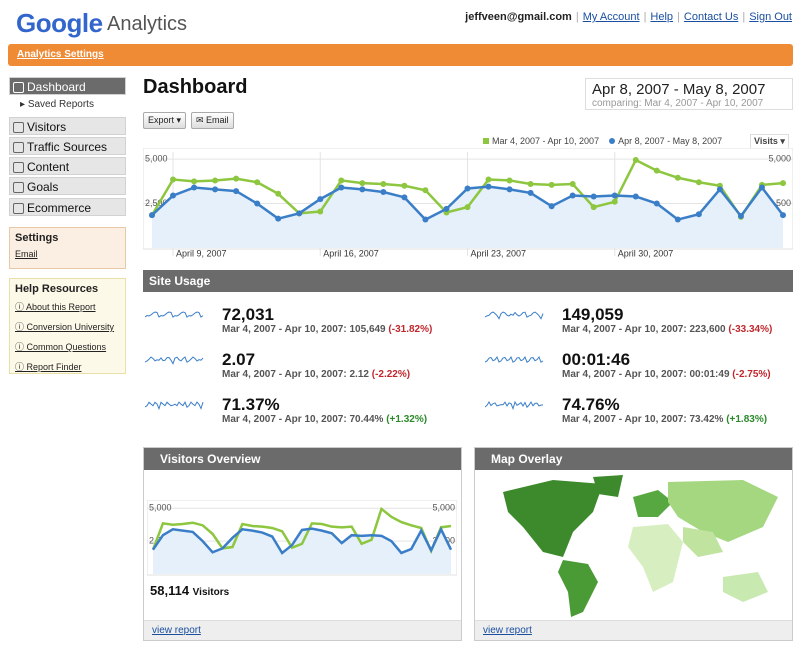  Describe the element at coordinates (633, 459) in the screenshot. I see `panel-title: Map Overlay` at that location.